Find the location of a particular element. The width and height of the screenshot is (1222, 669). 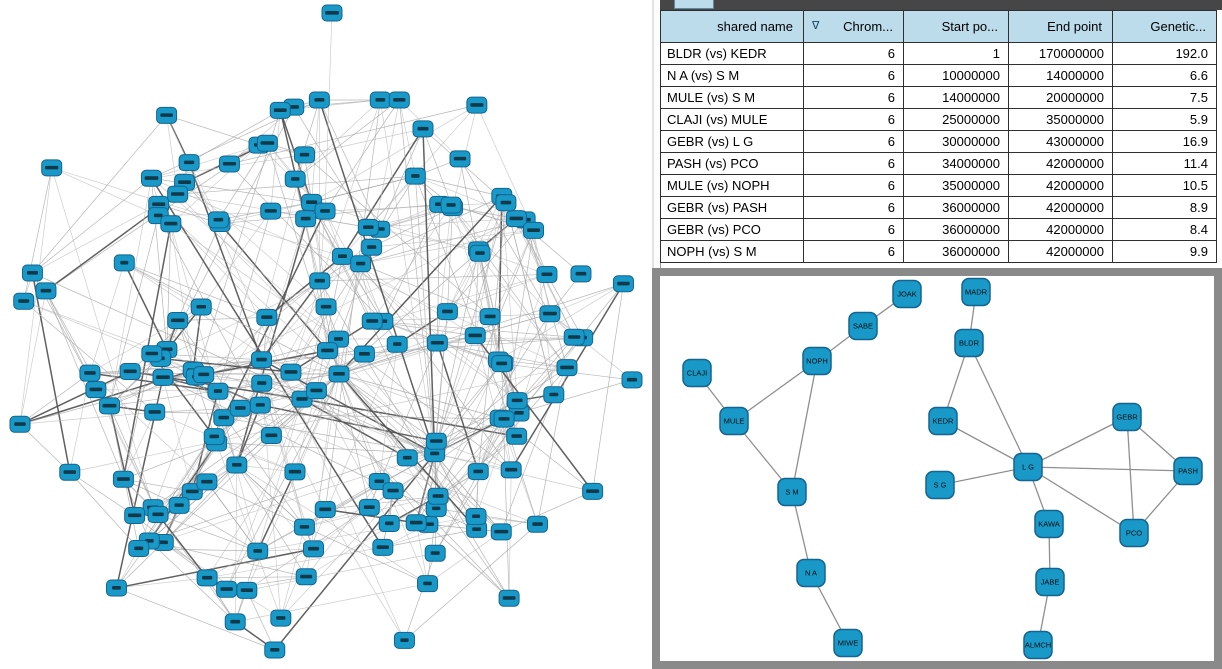

cell-value: 25000000 is located at coordinates (956, 119).